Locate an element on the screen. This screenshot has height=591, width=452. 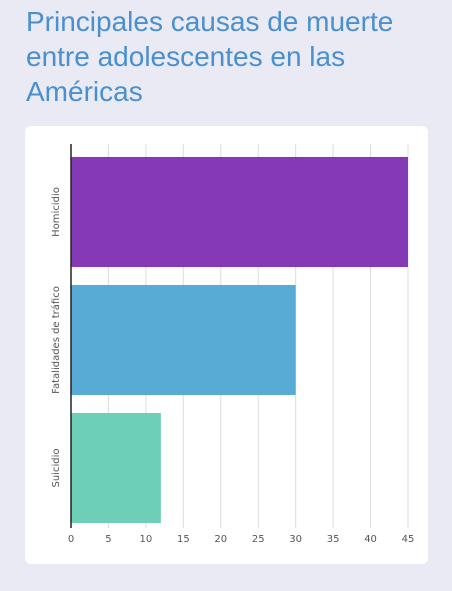
x-tick-label: 25 is located at coordinates (258, 539).